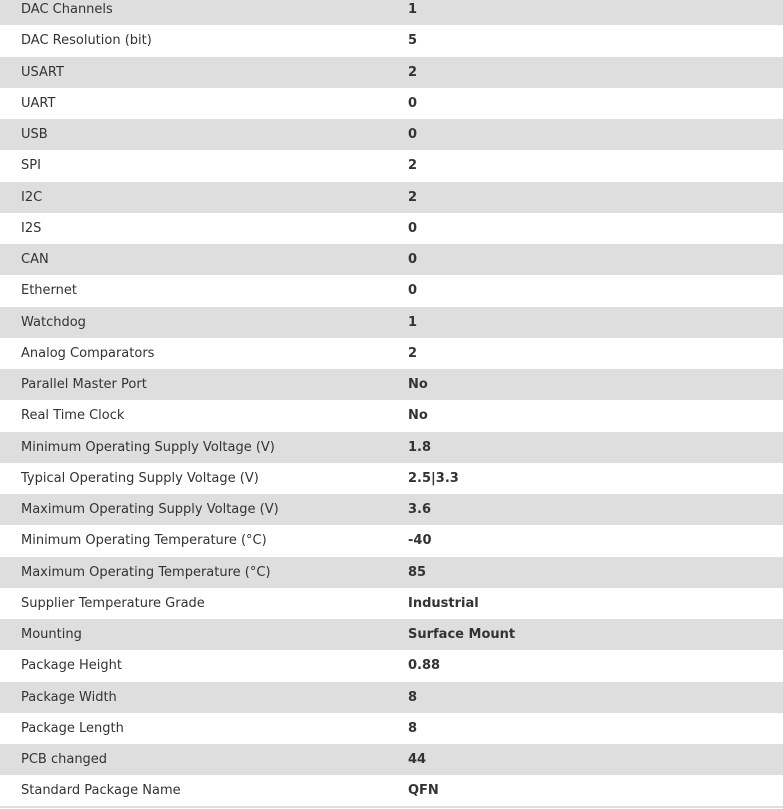  I want to click on spec-row: Package Height 0.88, so click(391, 666).